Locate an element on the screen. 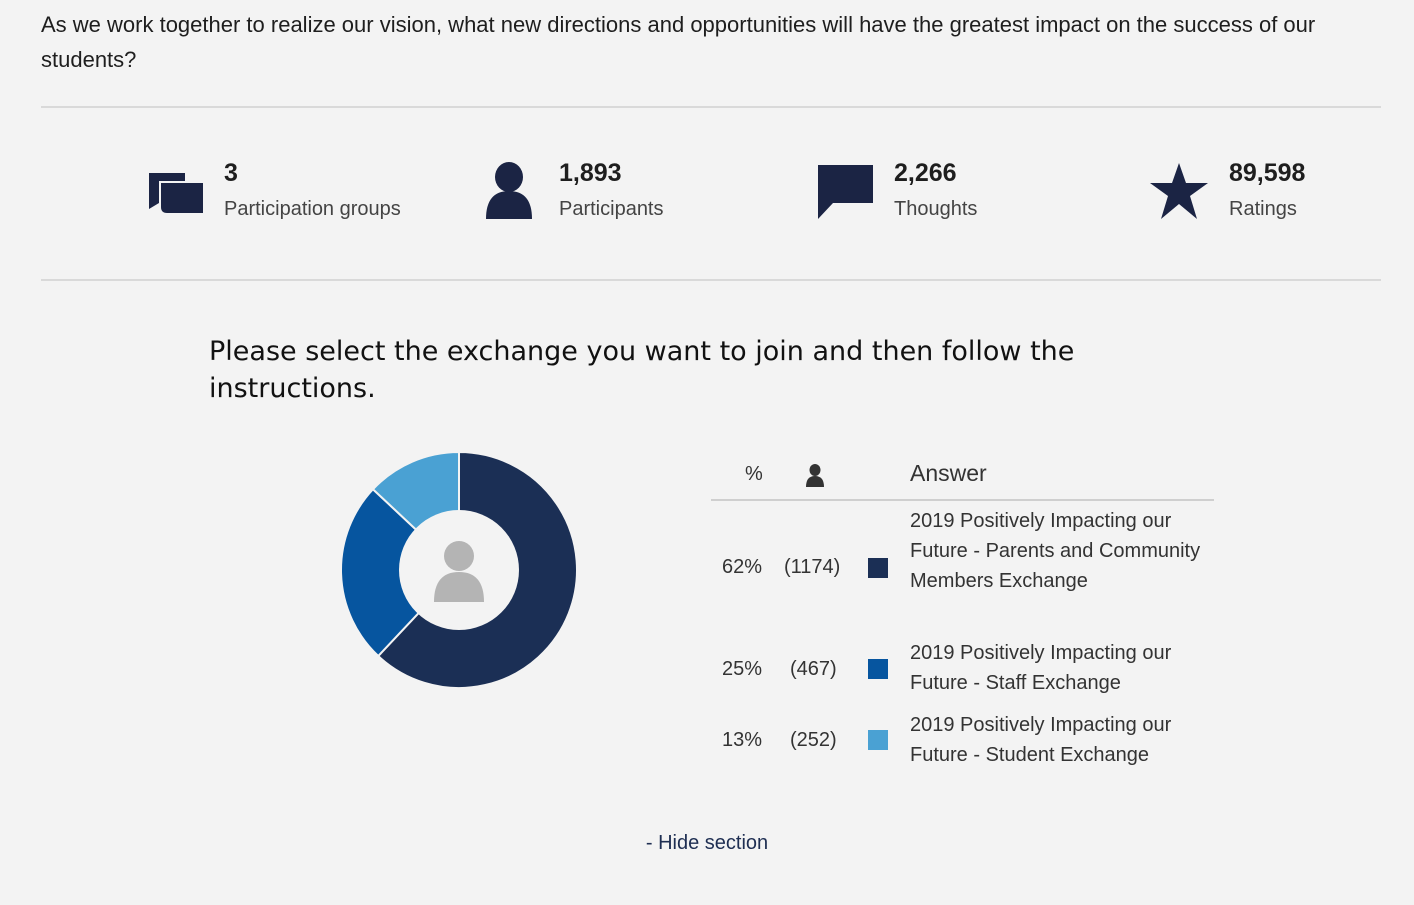 The width and height of the screenshot is (1414, 905). header-answer: Answer is located at coordinates (948, 473).